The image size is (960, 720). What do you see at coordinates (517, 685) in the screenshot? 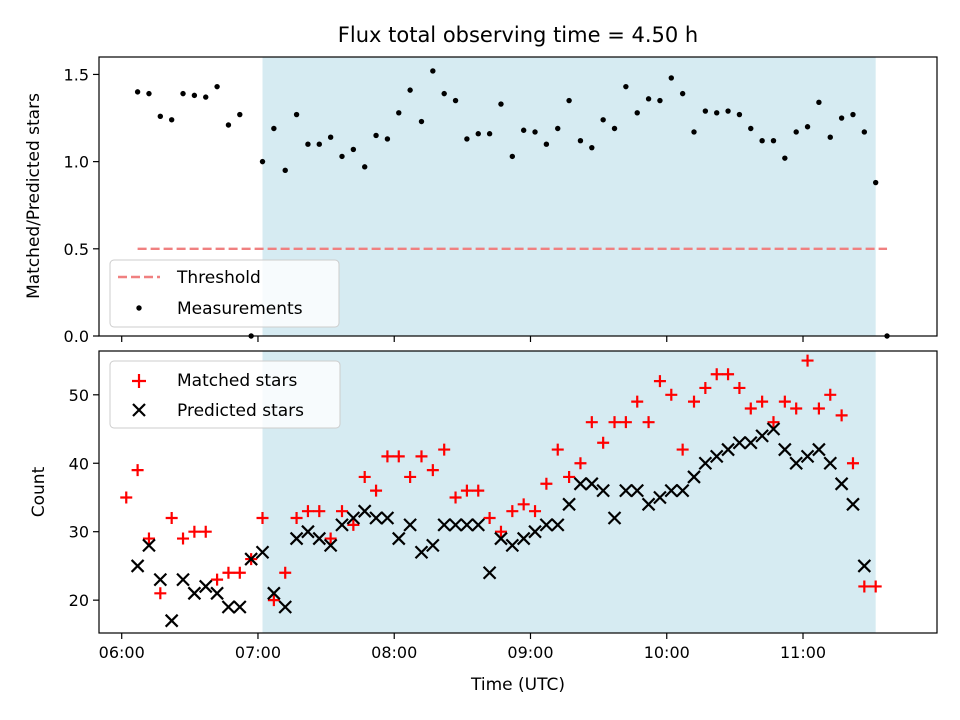
I see `x-axis-label: Time (UTC)` at bounding box center [517, 685].